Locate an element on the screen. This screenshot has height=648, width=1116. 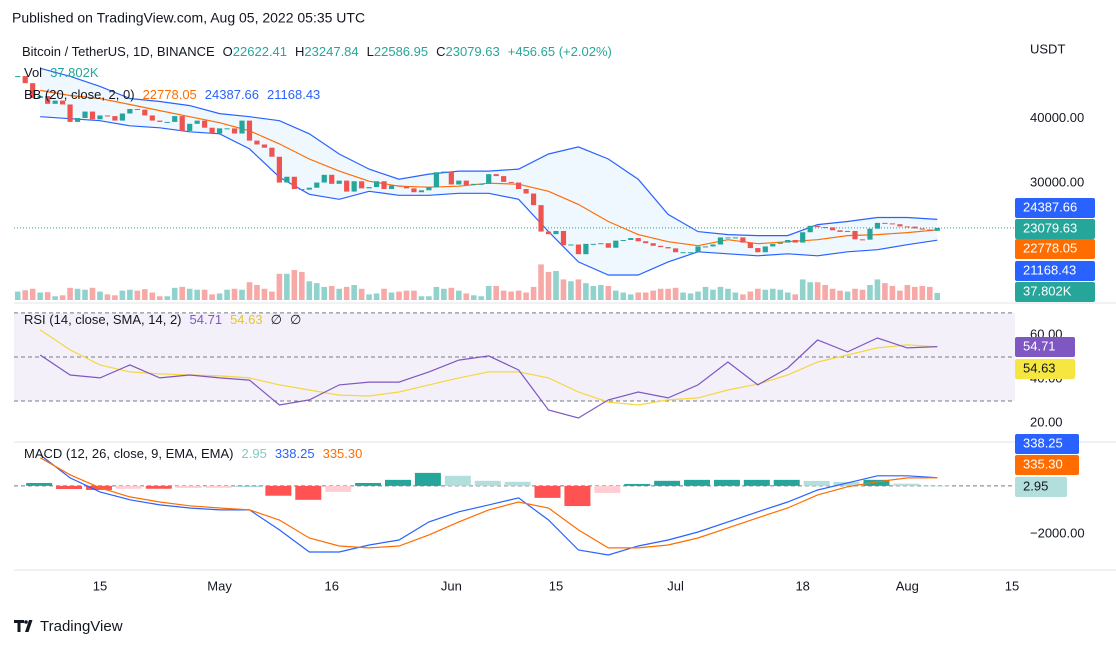
ohlc-key: O is located at coordinates (228, 51).